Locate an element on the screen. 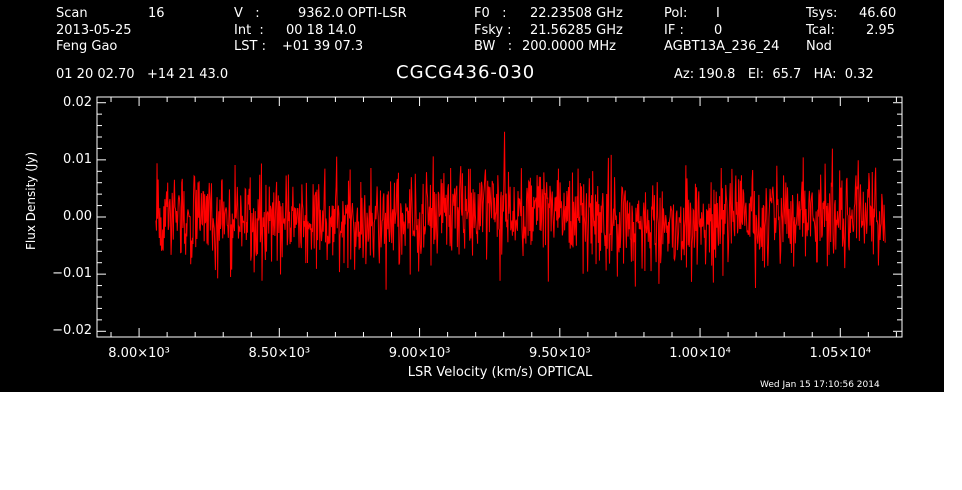 Image resolution: width=962 pixels, height=490 pixels. fsky-value: 21.56285 GHz is located at coordinates (576, 30).